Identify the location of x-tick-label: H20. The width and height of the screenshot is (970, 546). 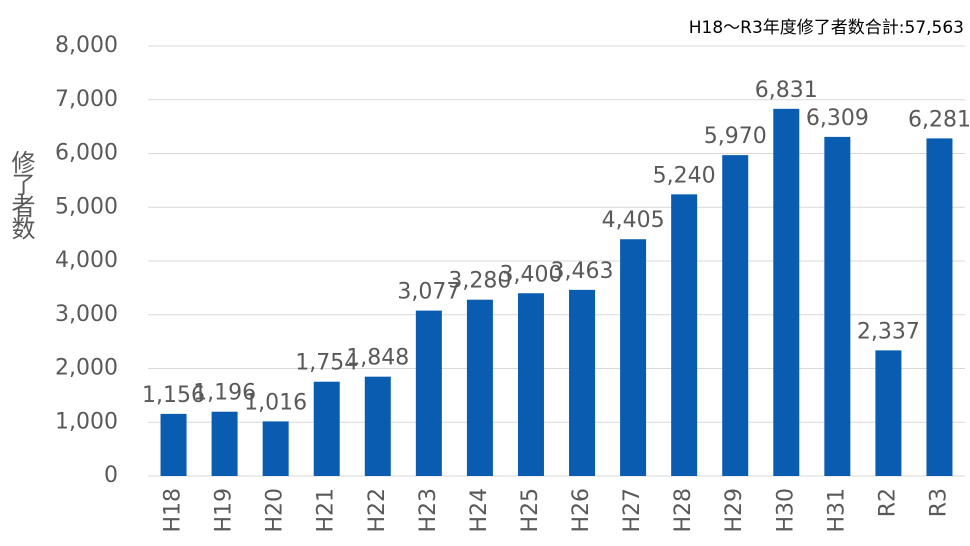
(275, 510).